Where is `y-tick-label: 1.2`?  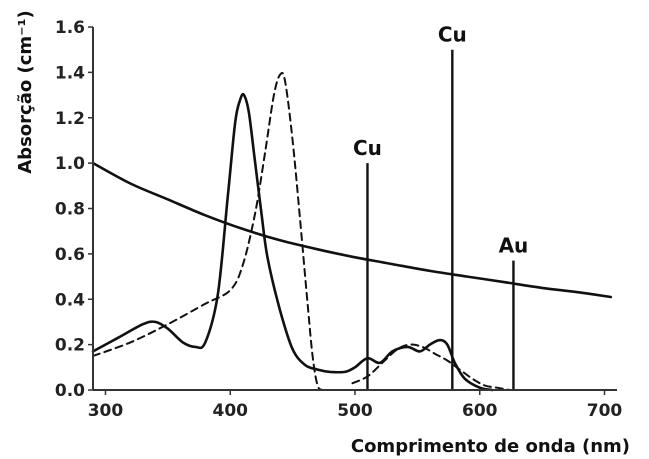
y-tick-label: 1.2 is located at coordinates (70, 119).